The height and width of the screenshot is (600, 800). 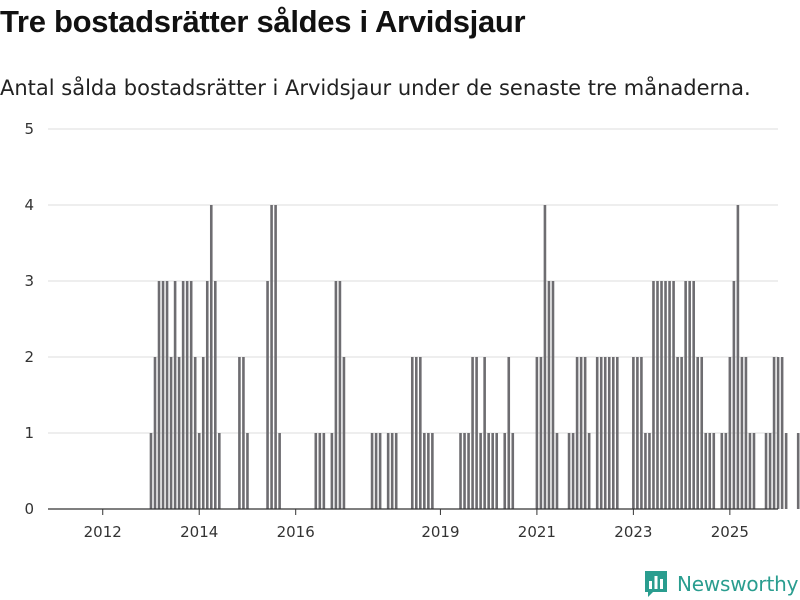 What do you see at coordinates (29, 433) in the screenshot?
I see `y-tick-label: 1` at bounding box center [29, 433].